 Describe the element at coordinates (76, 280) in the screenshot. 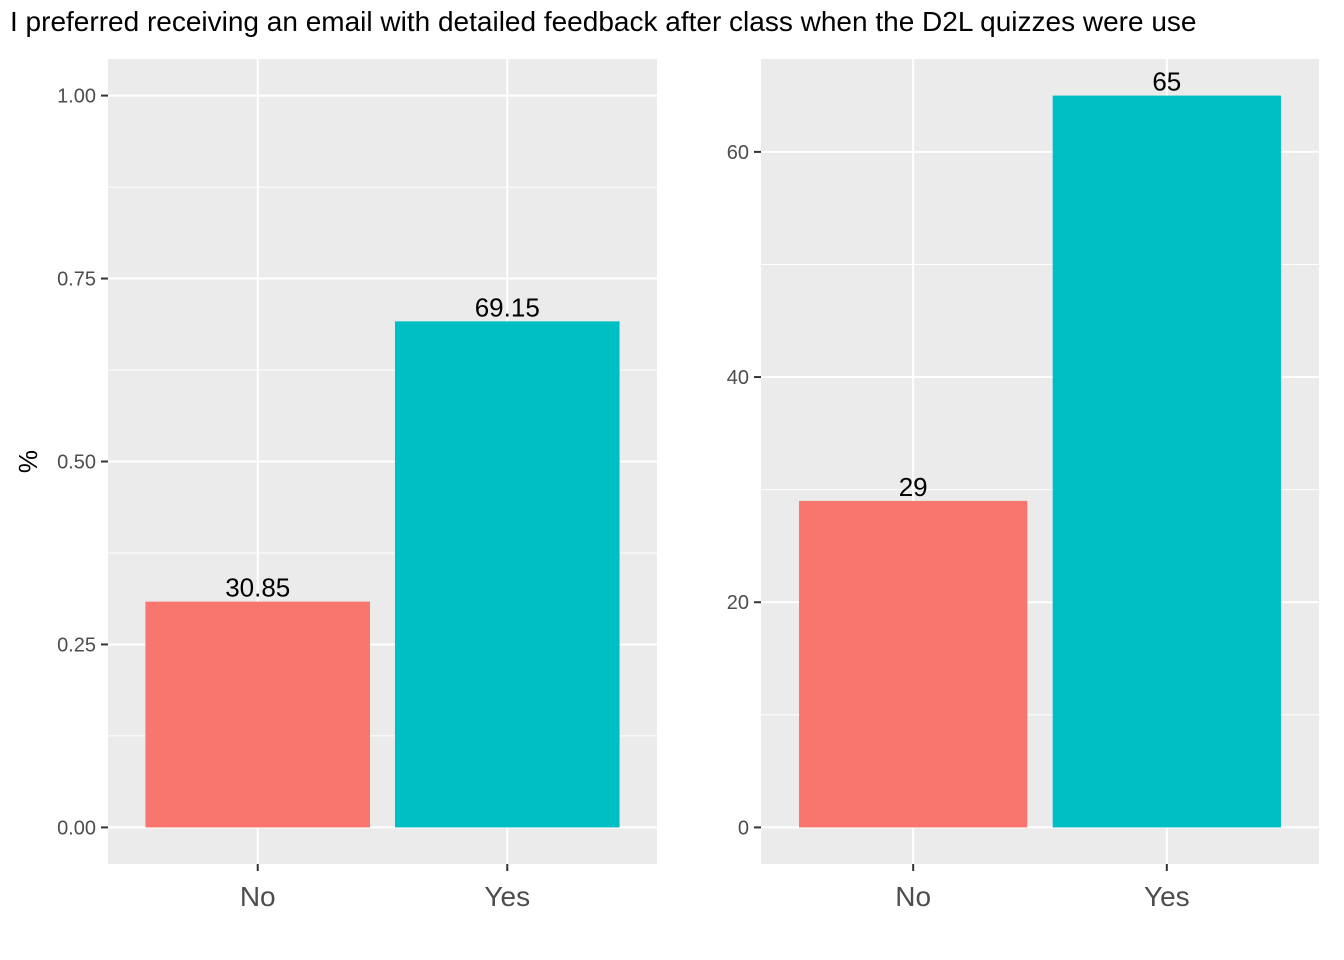

I see `y-tick-label: 0.75` at that location.